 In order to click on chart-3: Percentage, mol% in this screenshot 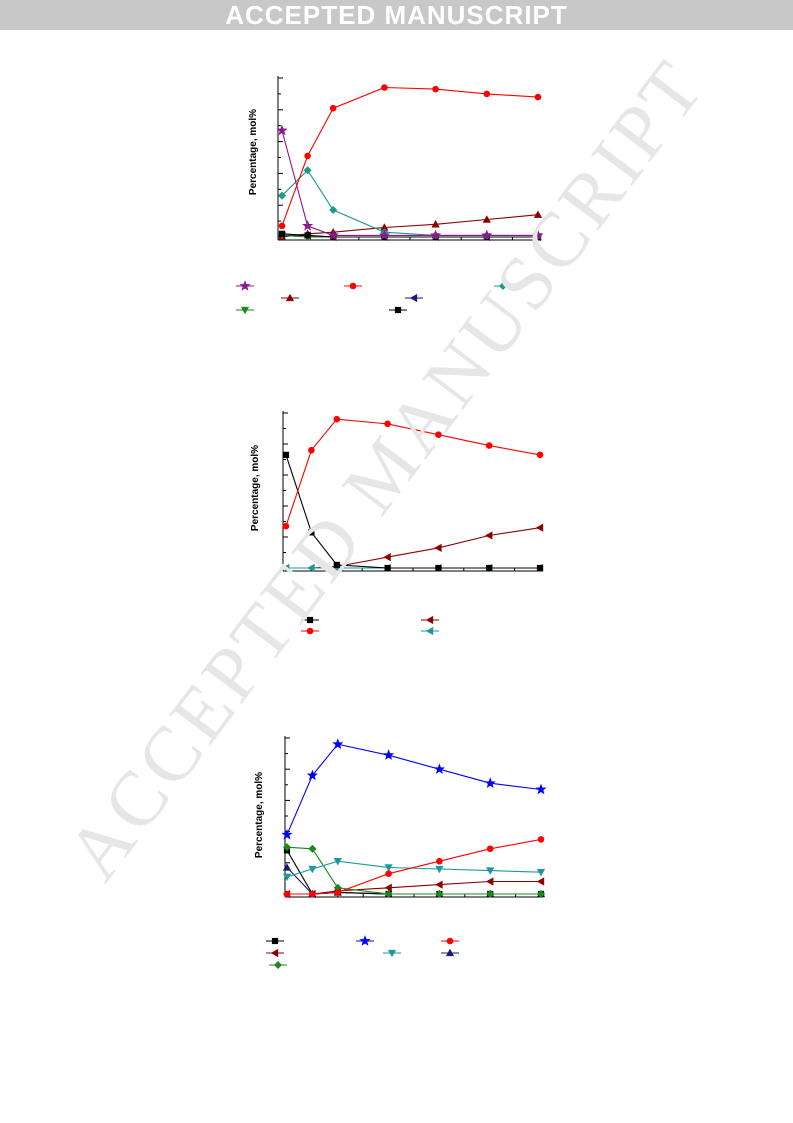, I will do `click(400, 853)`.